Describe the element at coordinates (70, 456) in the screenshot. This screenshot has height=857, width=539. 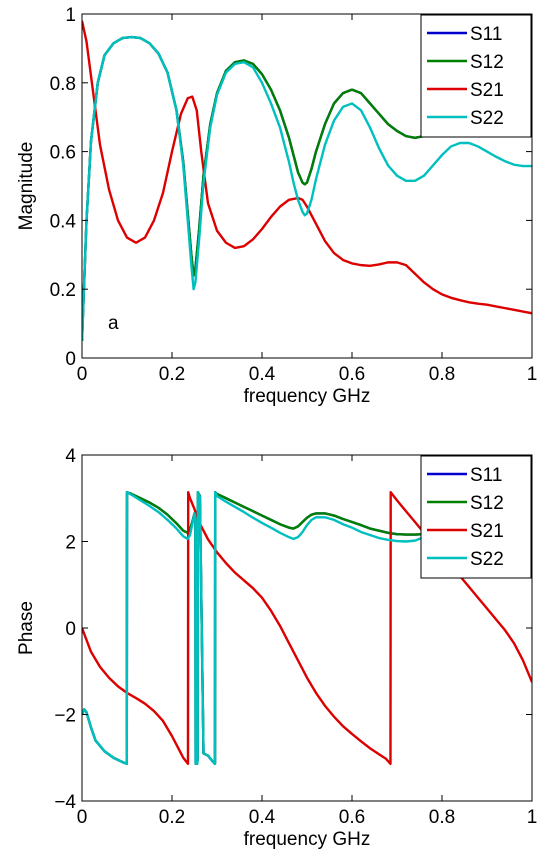
I see `y-tick-label: 4` at that location.